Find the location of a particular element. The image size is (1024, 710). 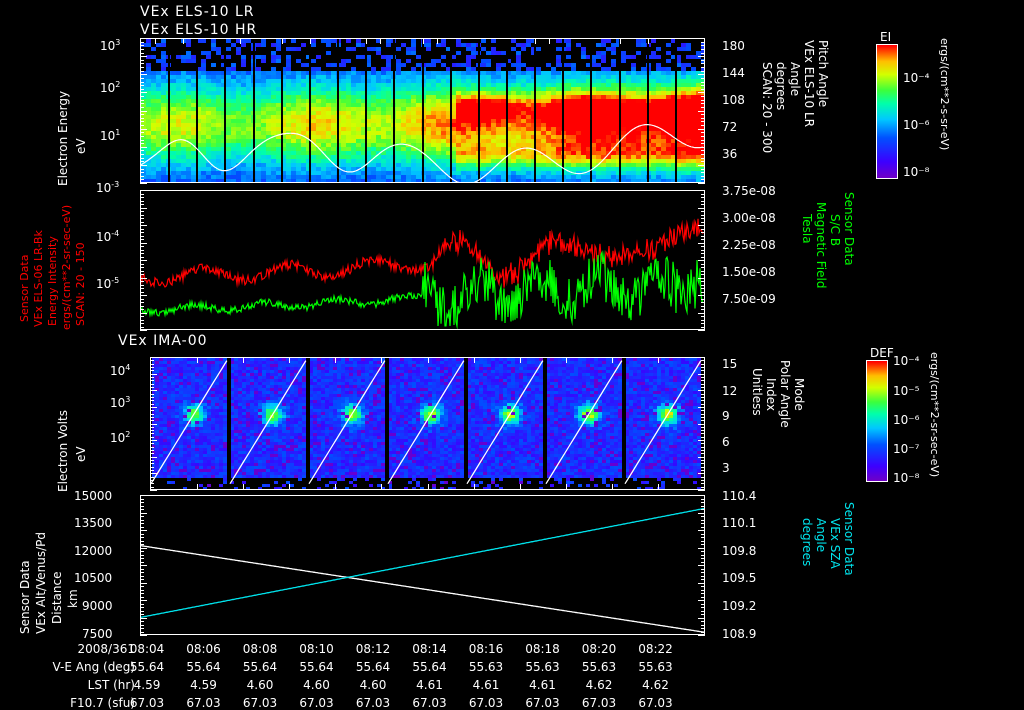

table-cell-ve_ang-8: 55.63 is located at coordinates (599, 667).